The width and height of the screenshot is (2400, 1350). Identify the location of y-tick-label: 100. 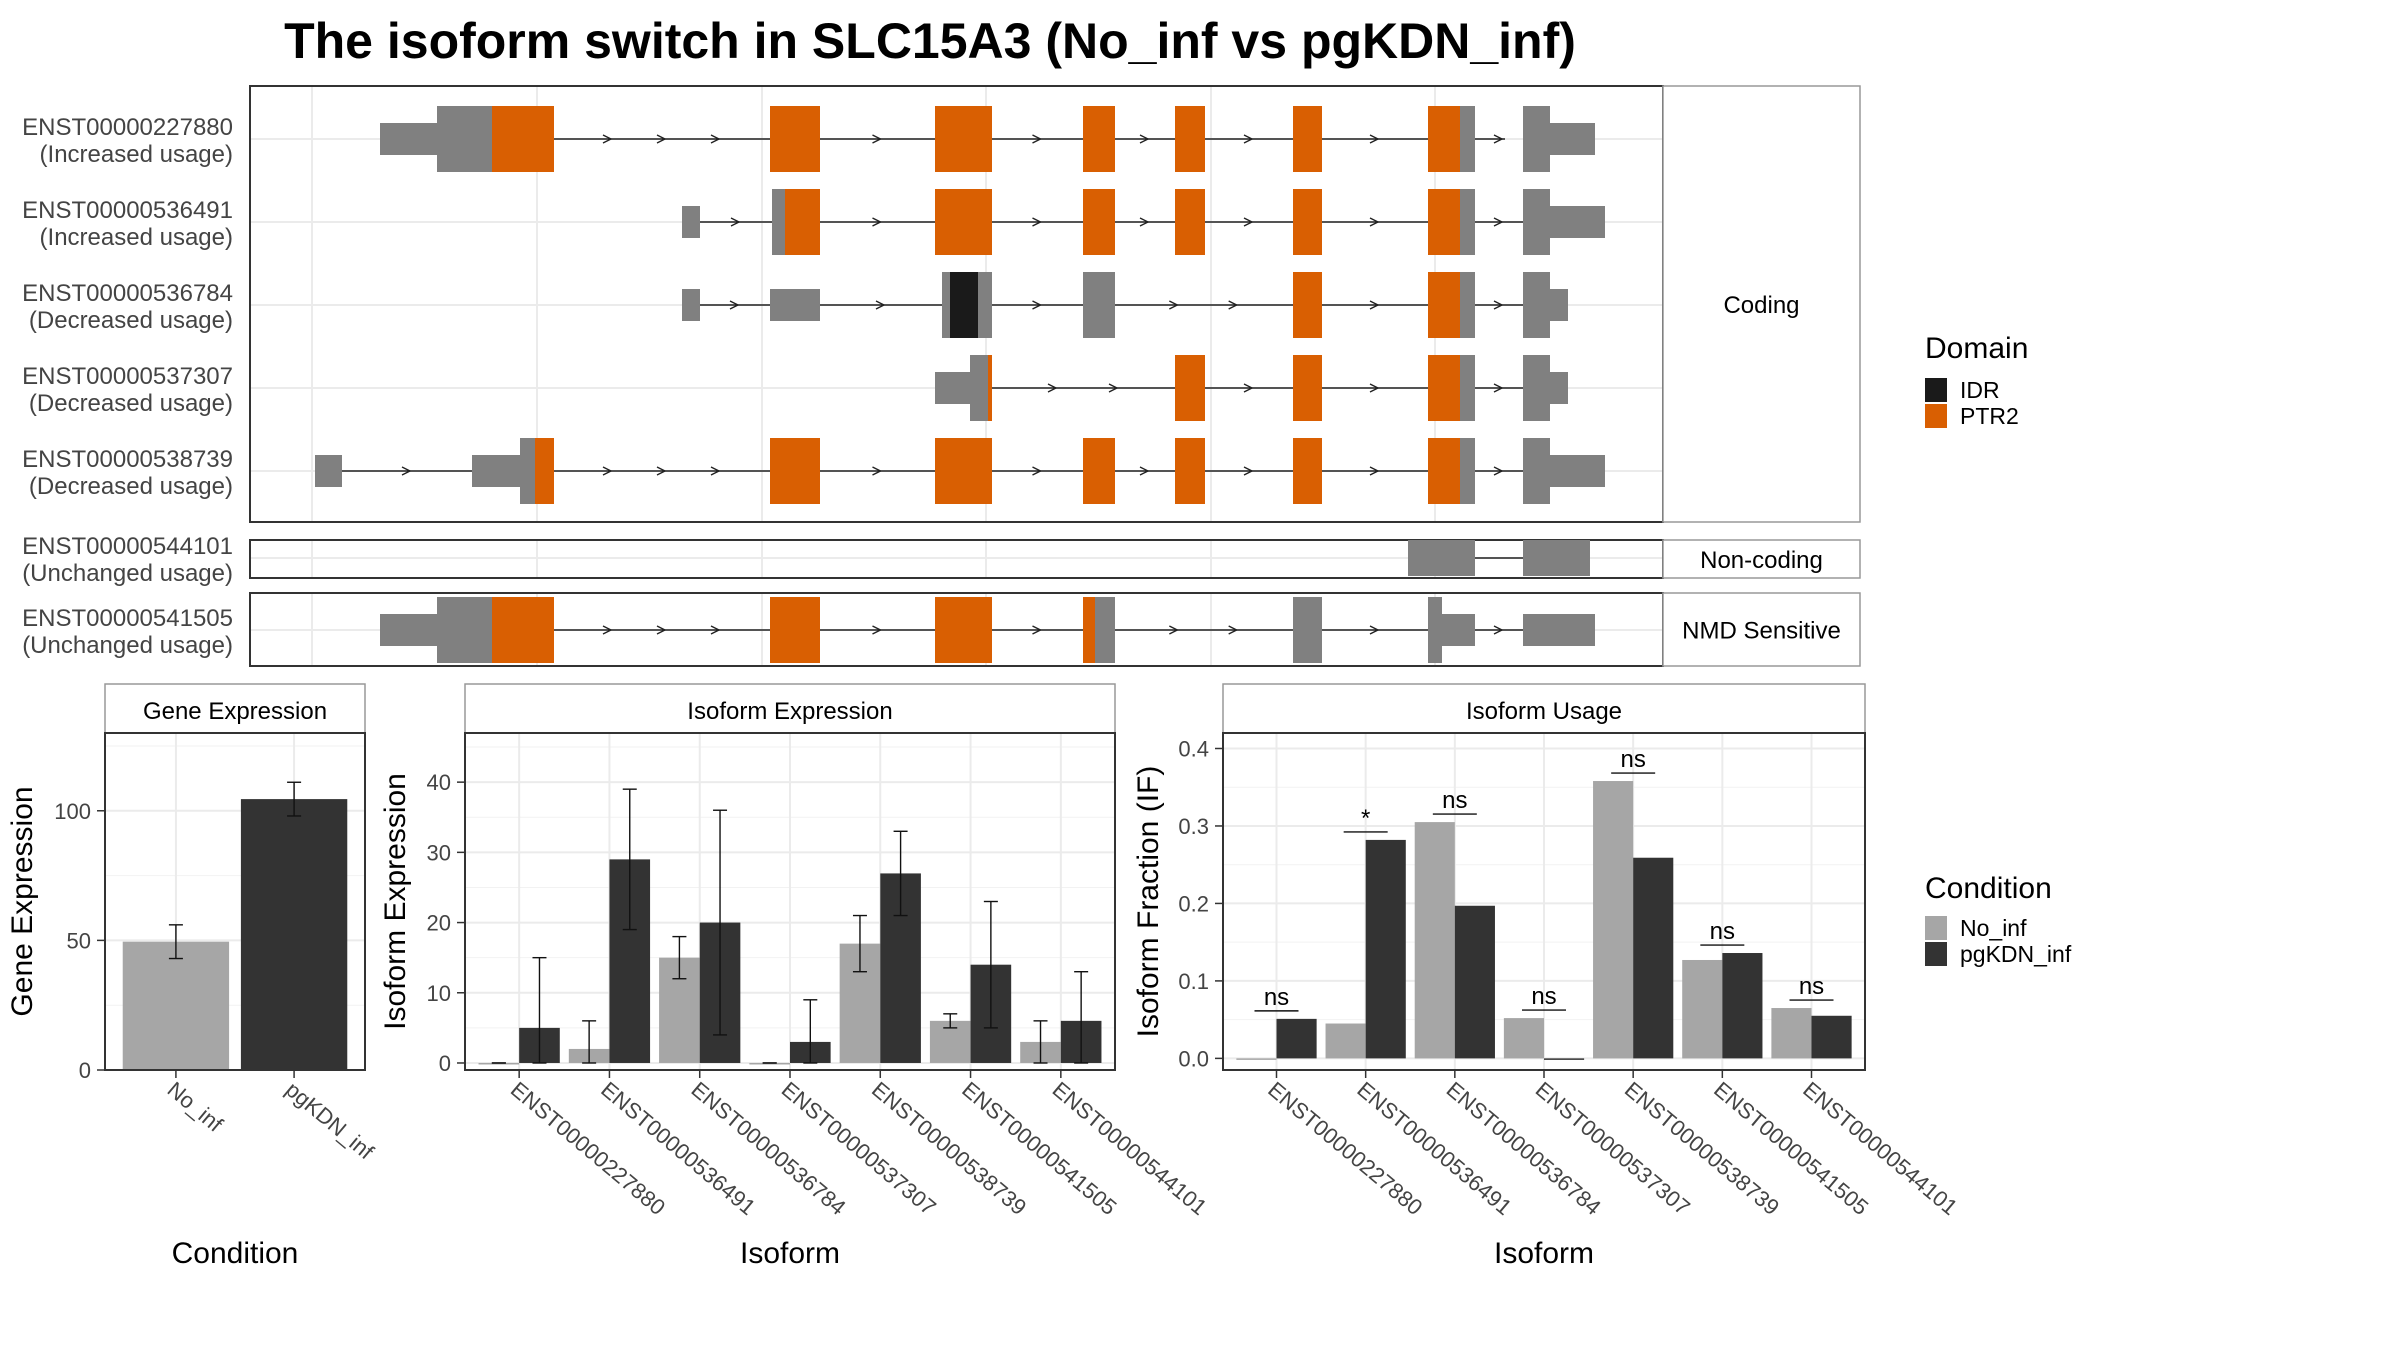
(72, 811).